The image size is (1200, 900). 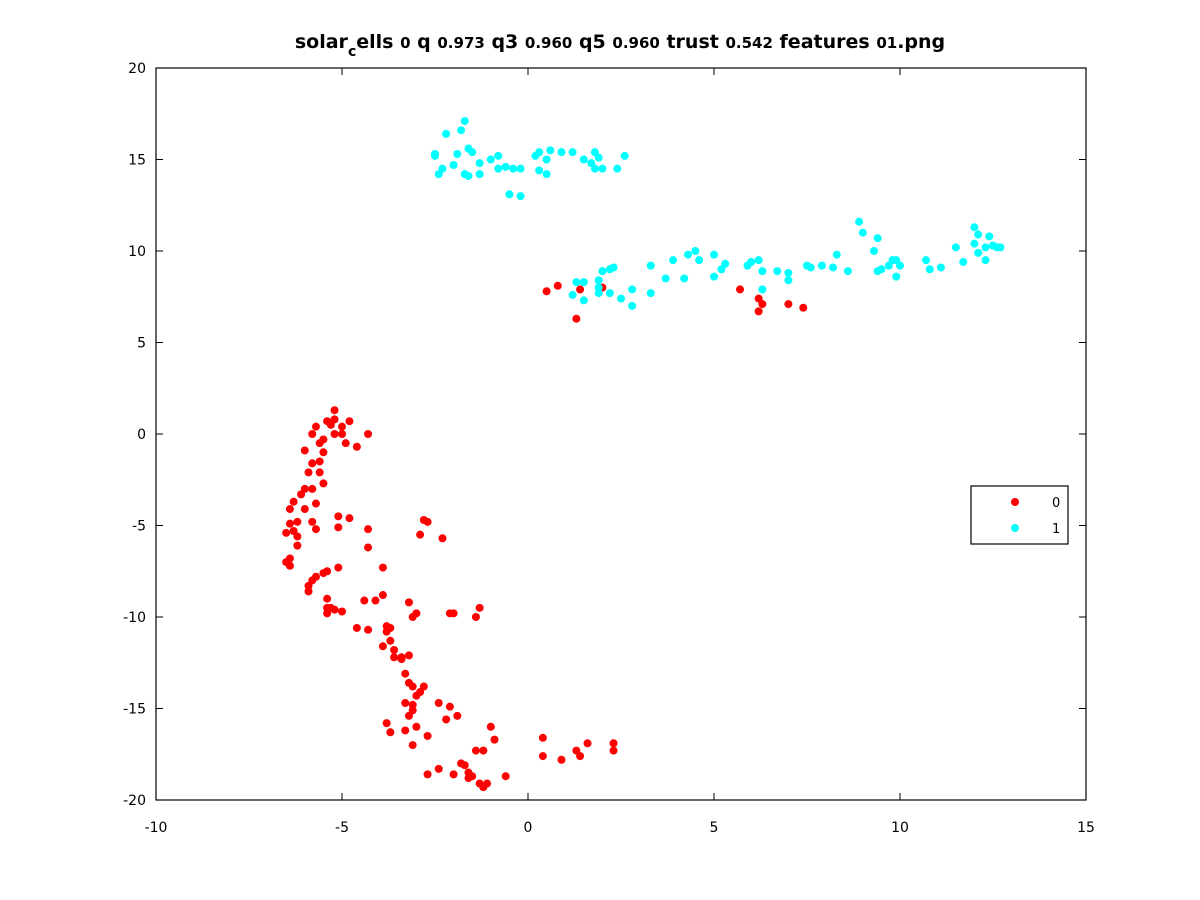 I want to click on y-tick-label: 0, so click(x=141, y=435).